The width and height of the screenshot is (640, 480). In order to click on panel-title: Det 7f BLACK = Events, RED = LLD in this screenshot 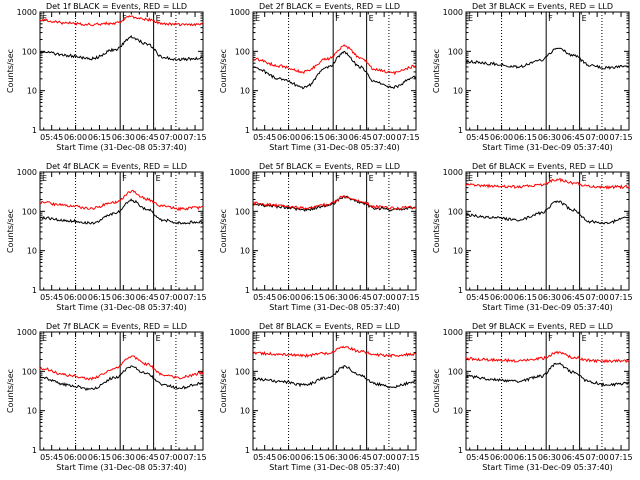, I will do `click(116, 326)`.